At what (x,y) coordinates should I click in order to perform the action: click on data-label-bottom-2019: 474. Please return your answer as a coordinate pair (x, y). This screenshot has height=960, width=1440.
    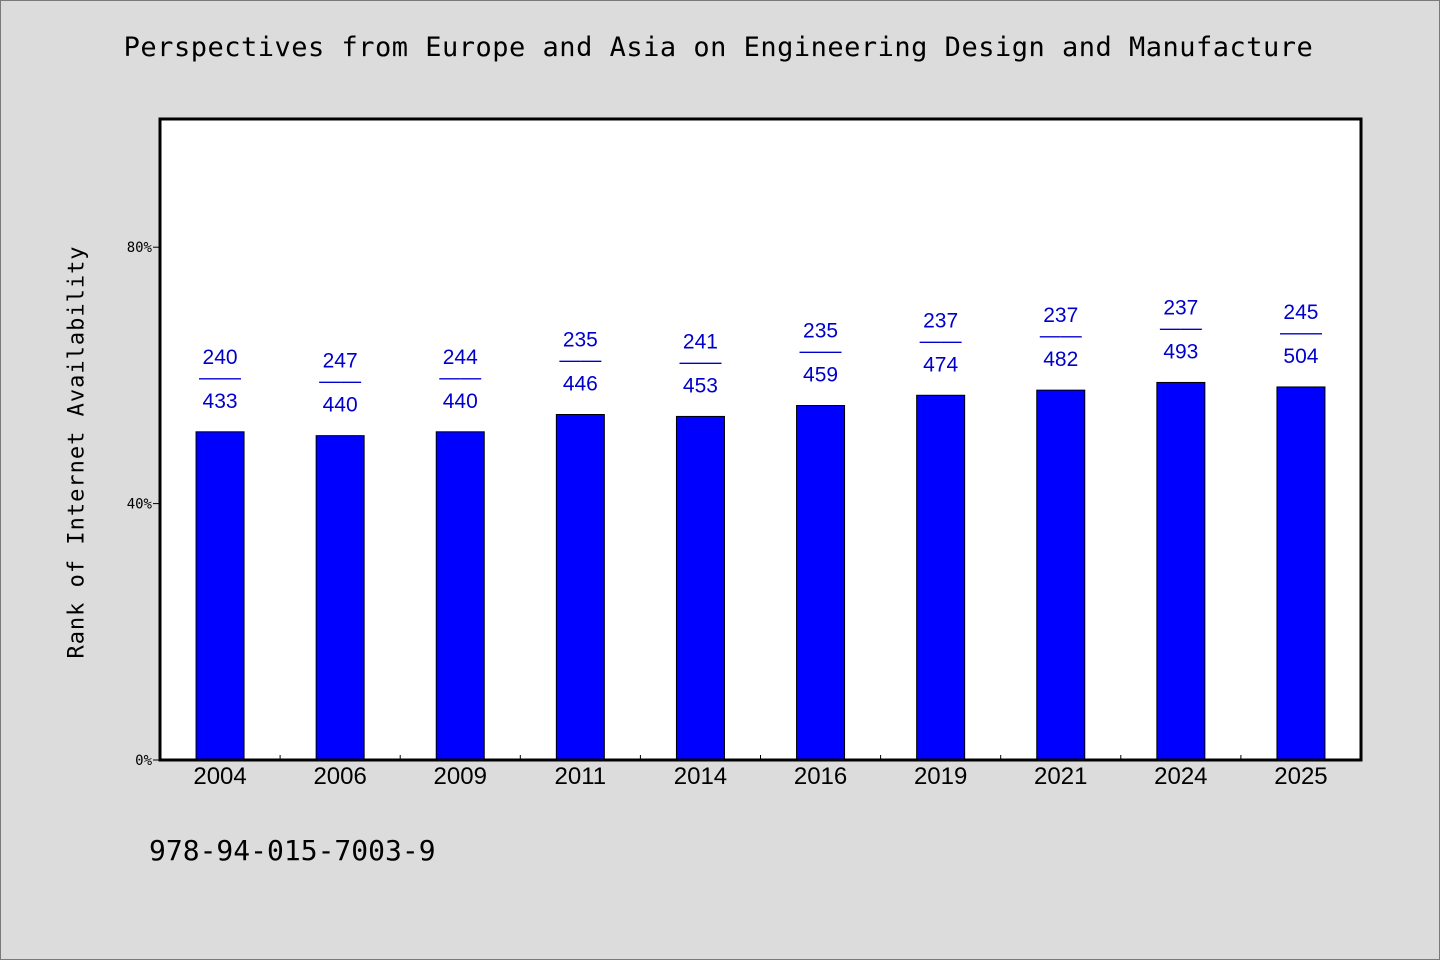
    Looking at the image, I should click on (940, 364).